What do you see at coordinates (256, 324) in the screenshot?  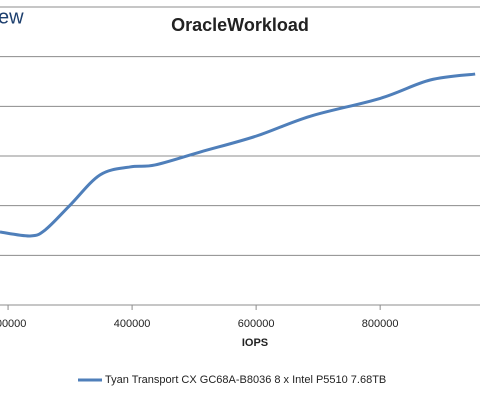 I see `x-tick-label: 600000` at bounding box center [256, 324].